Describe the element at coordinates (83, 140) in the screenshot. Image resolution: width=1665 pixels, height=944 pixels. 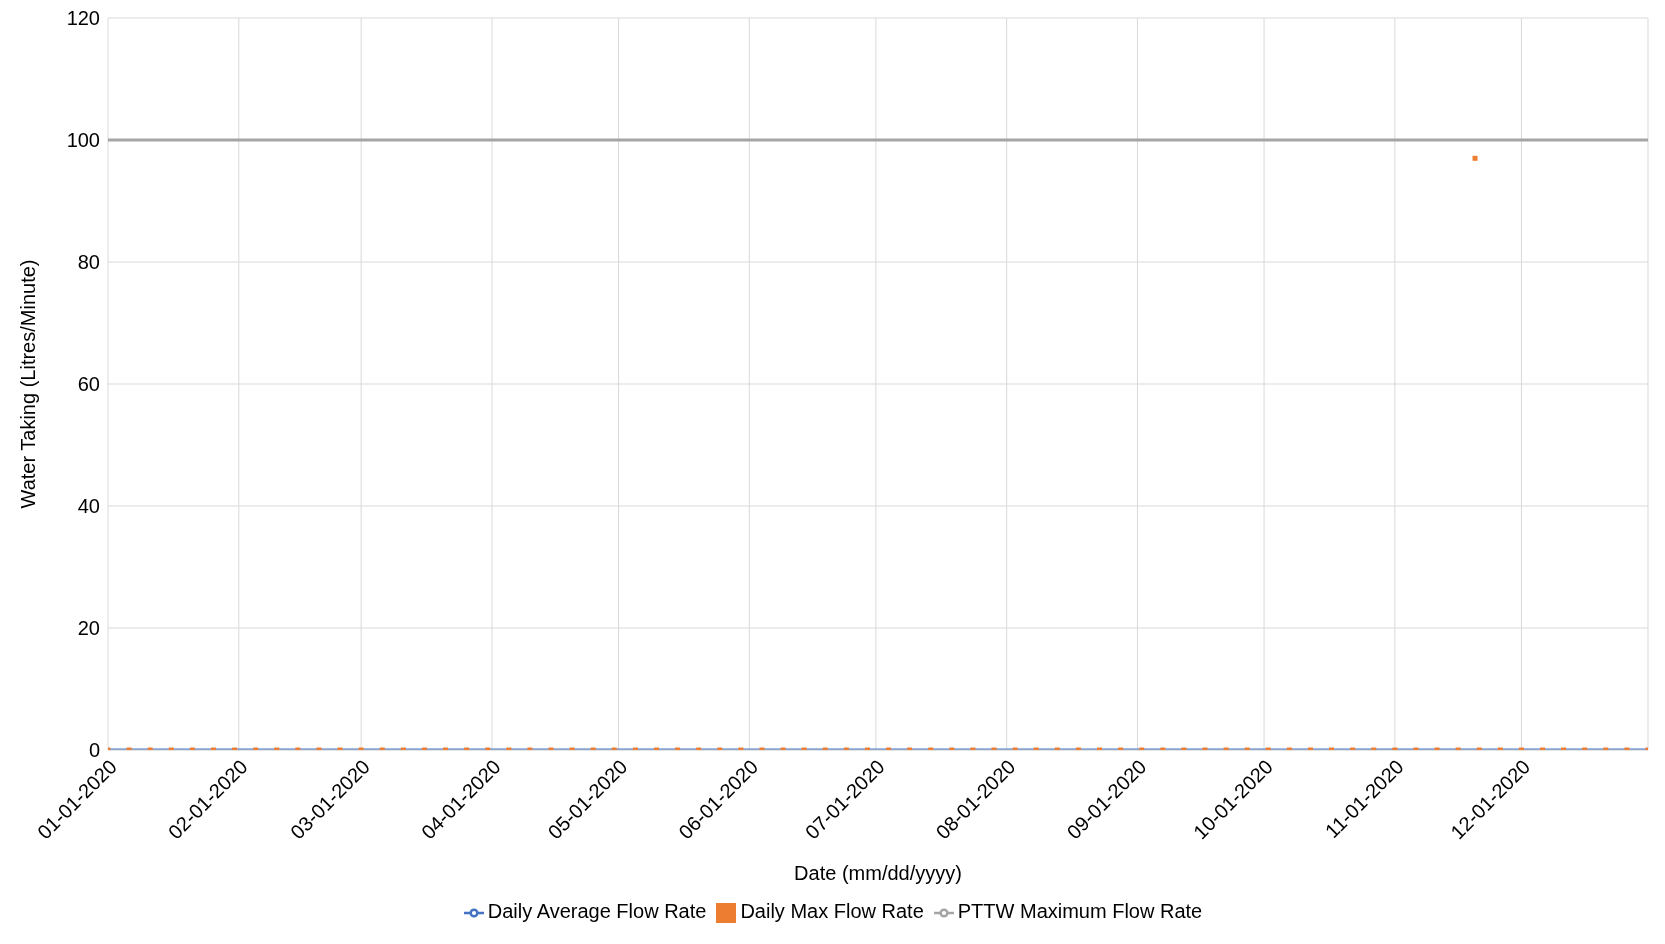
I see `y-tick-label: 100` at that location.